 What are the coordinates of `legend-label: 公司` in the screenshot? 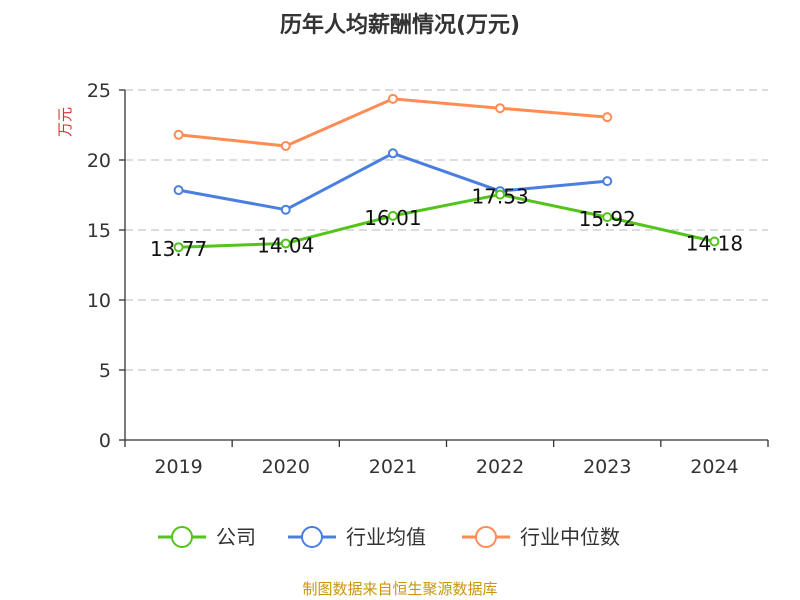 It's located at (236, 537).